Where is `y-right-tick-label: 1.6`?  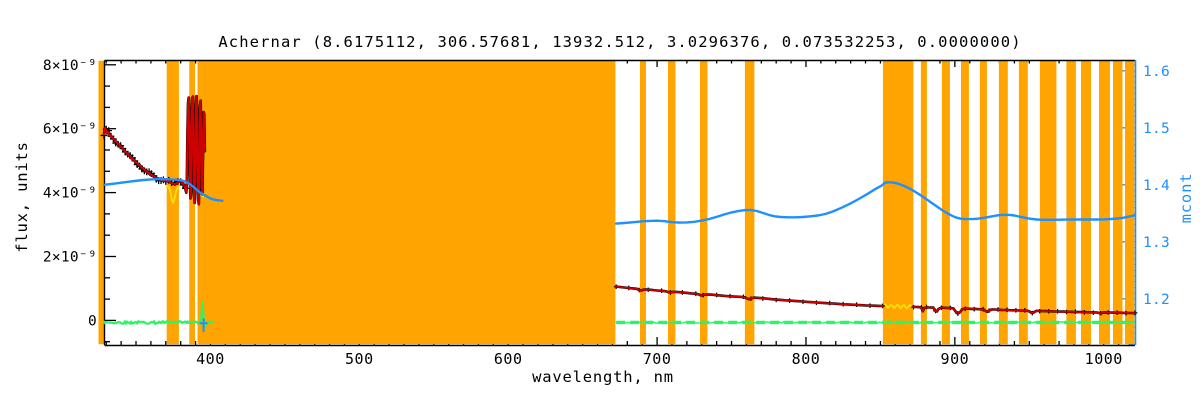 y-right-tick-label: 1.6 is located at coordinates (1156, 72).